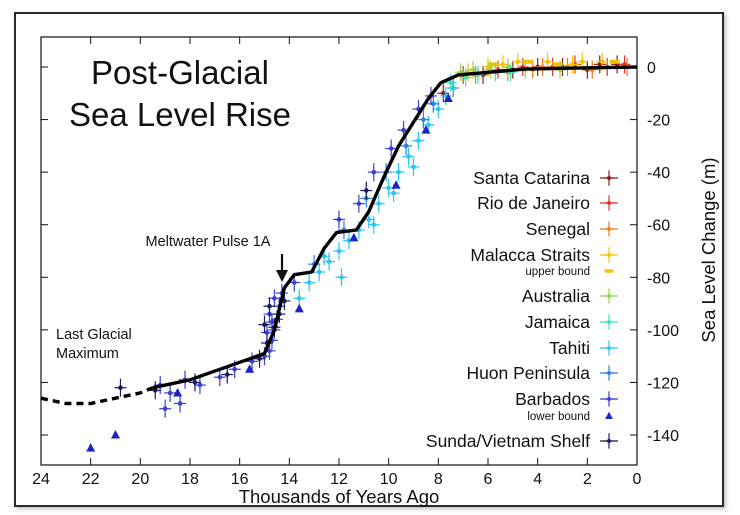  I want to click on y-tick-label: -60, so click(658, 226).